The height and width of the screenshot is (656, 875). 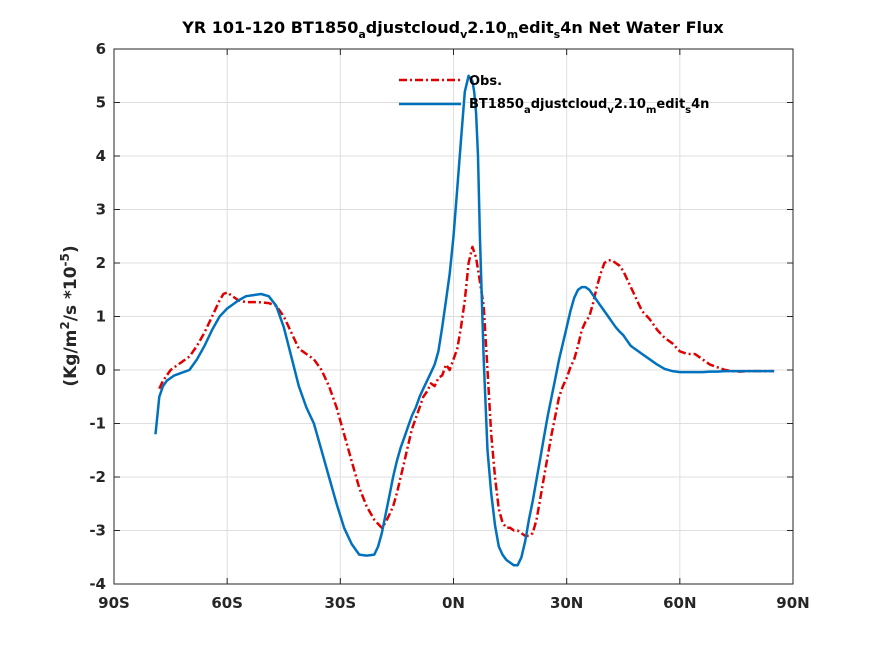 I want to click on x-tick-label: 0N, so click(x=453, y=603).